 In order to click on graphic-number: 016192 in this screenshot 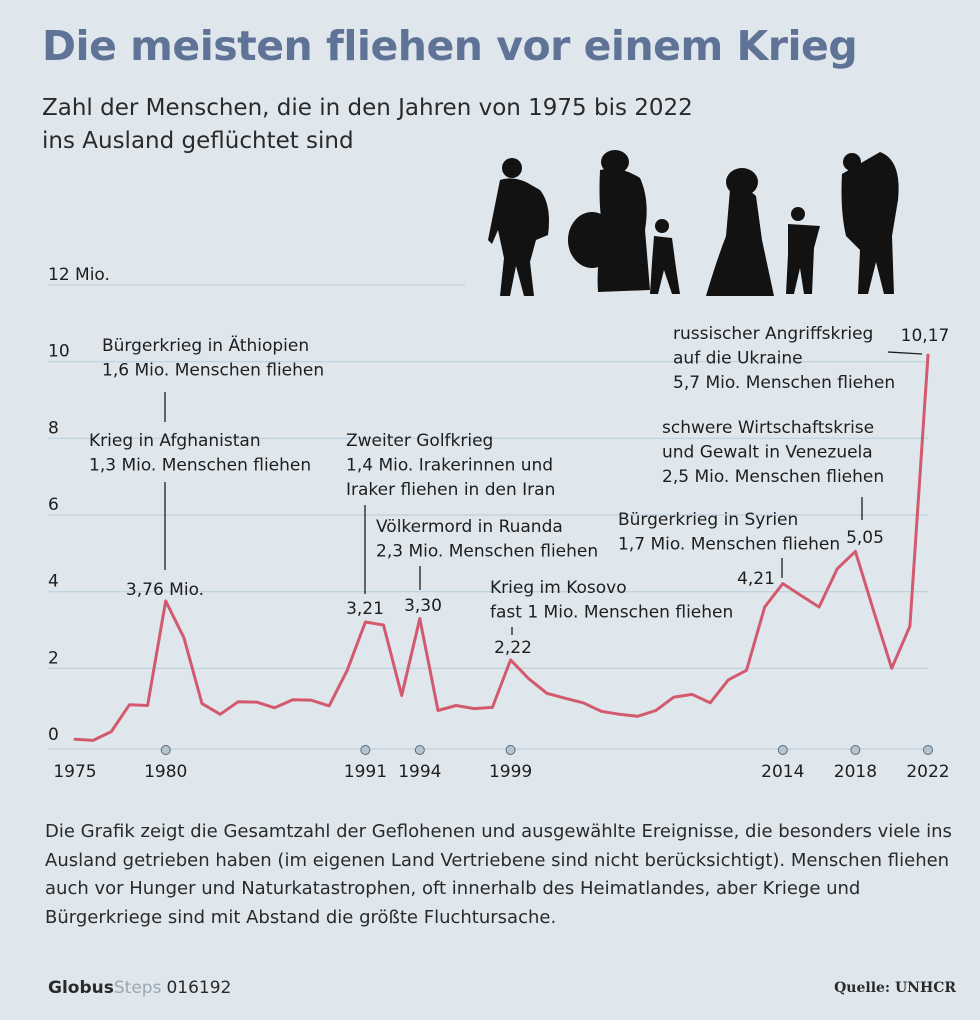, I will do `click(199, 988)`.